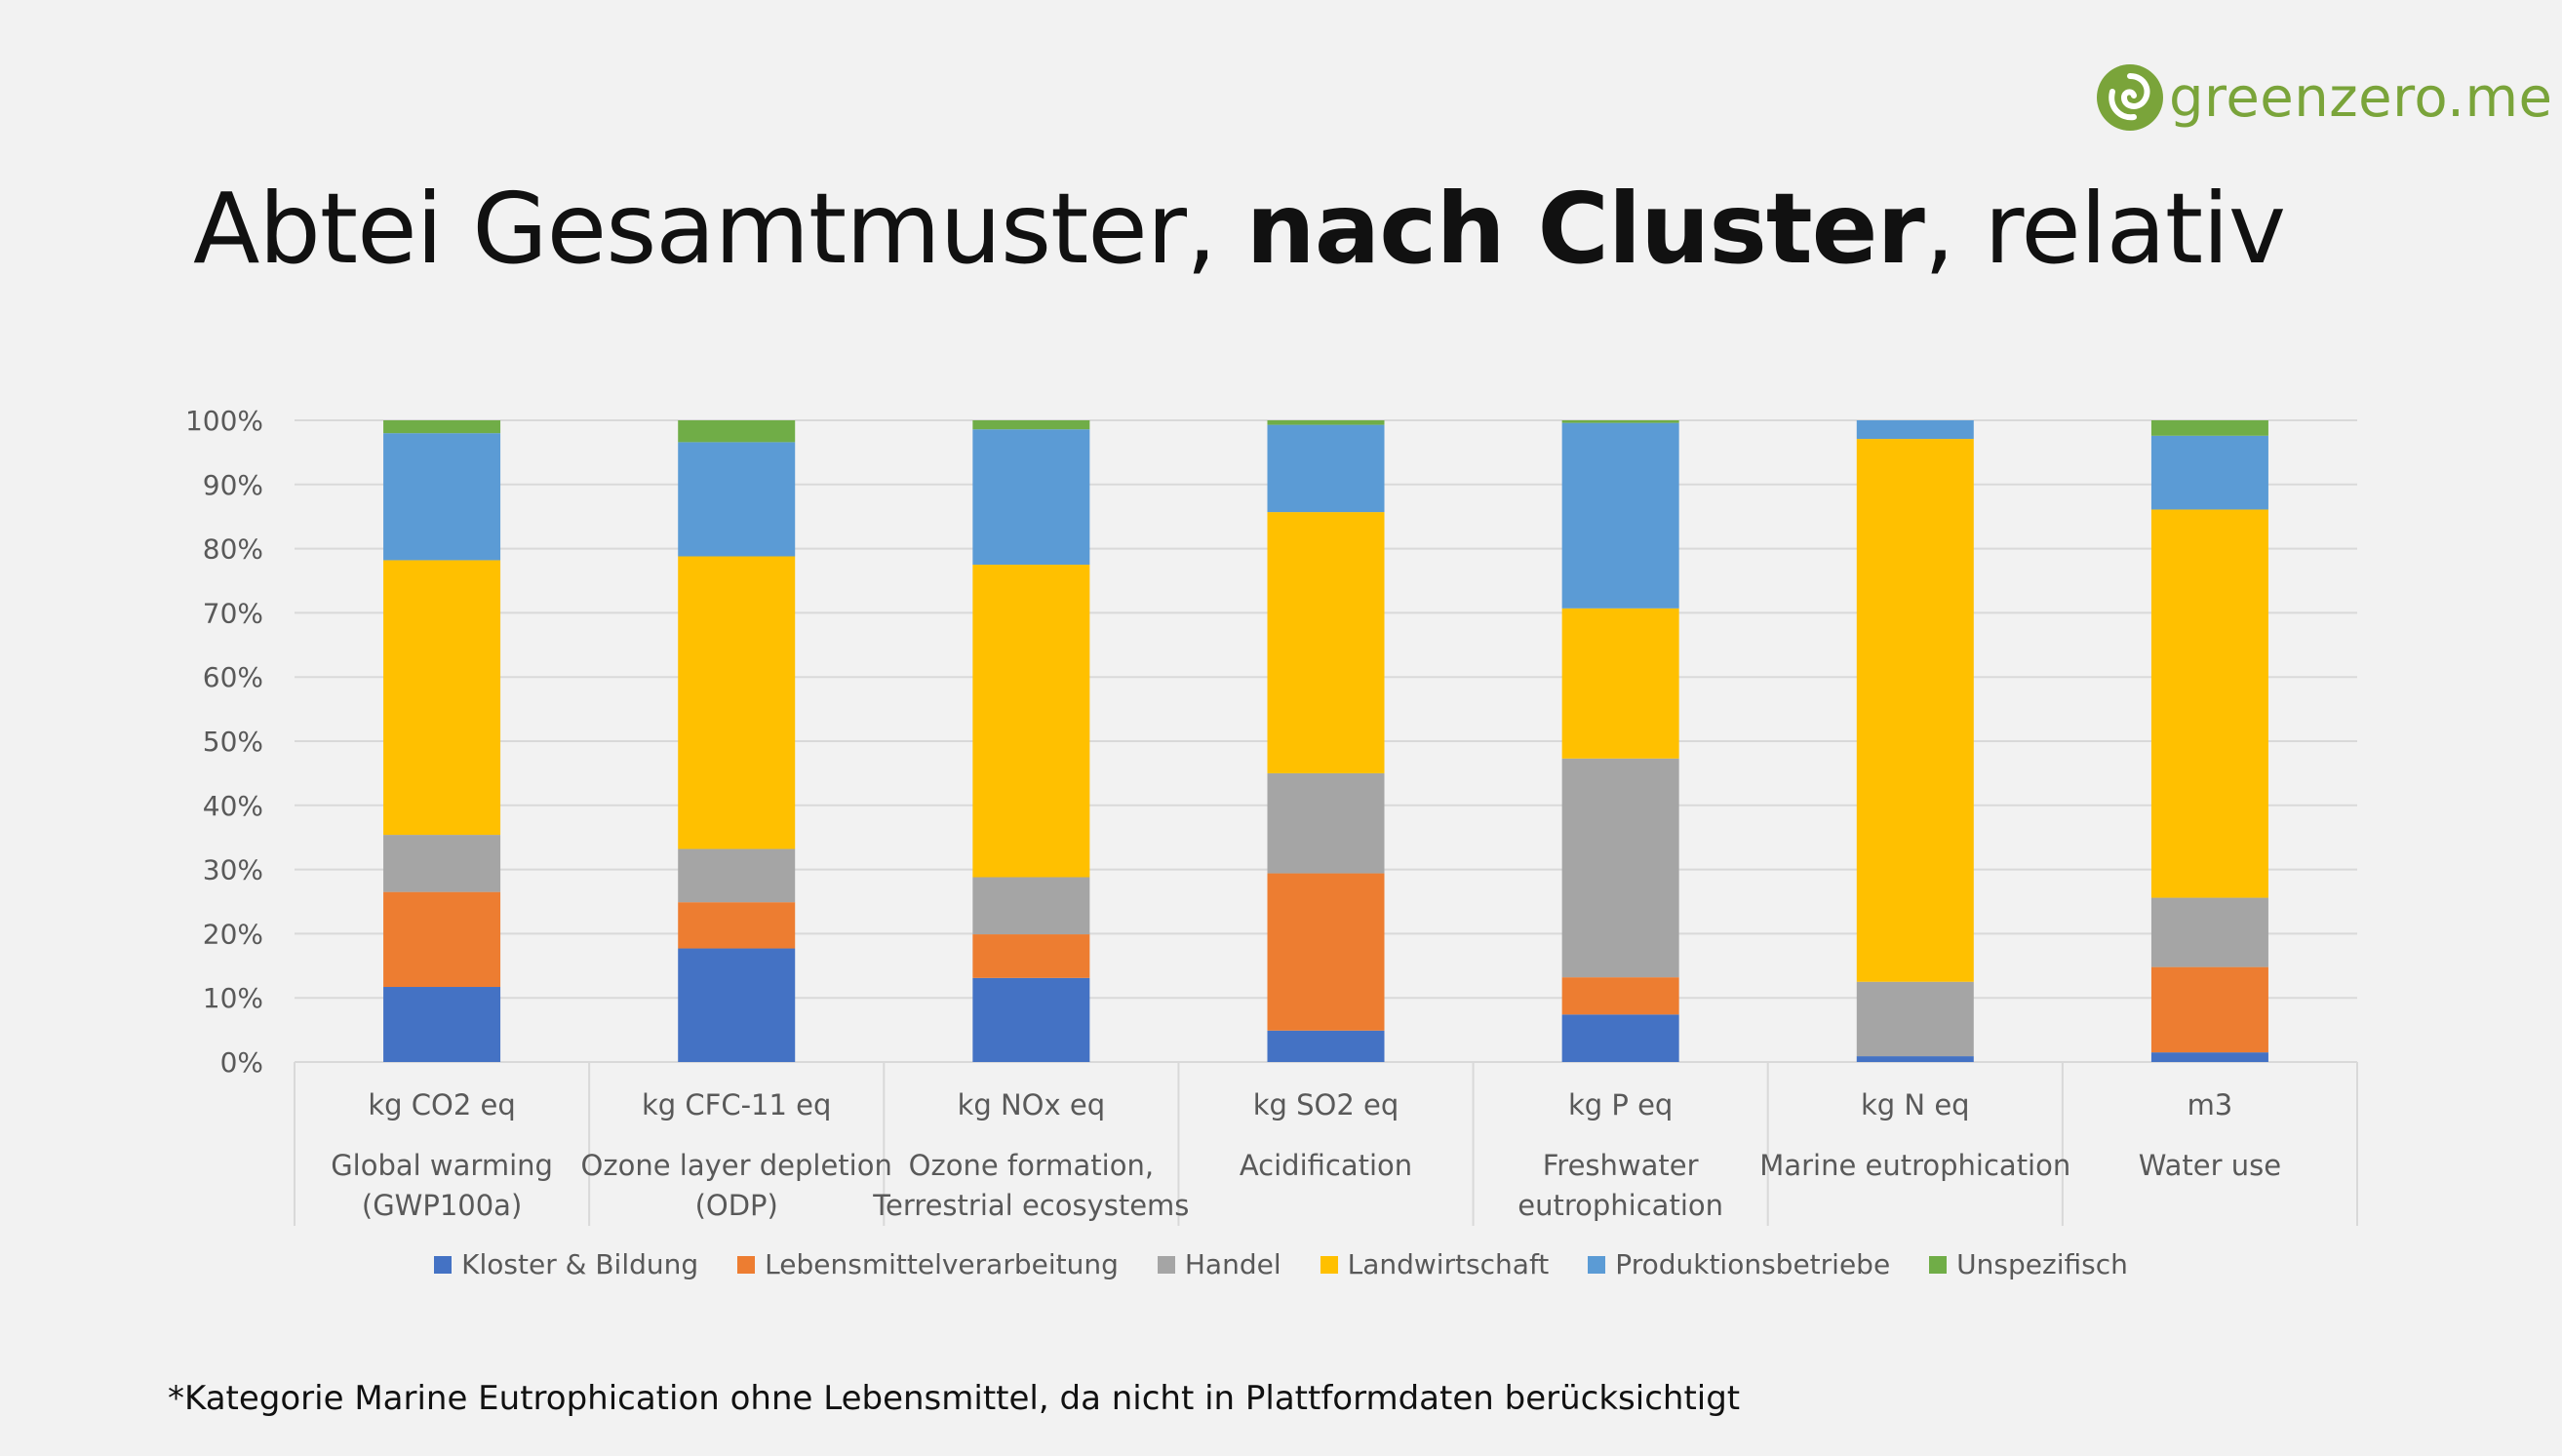 The height and width of the screenshot is (1456, 2562). What do you see at coordinates (233, 485) in the screenshot?
I see `y-tick-label: 90%` at bounding box center [233, 485].